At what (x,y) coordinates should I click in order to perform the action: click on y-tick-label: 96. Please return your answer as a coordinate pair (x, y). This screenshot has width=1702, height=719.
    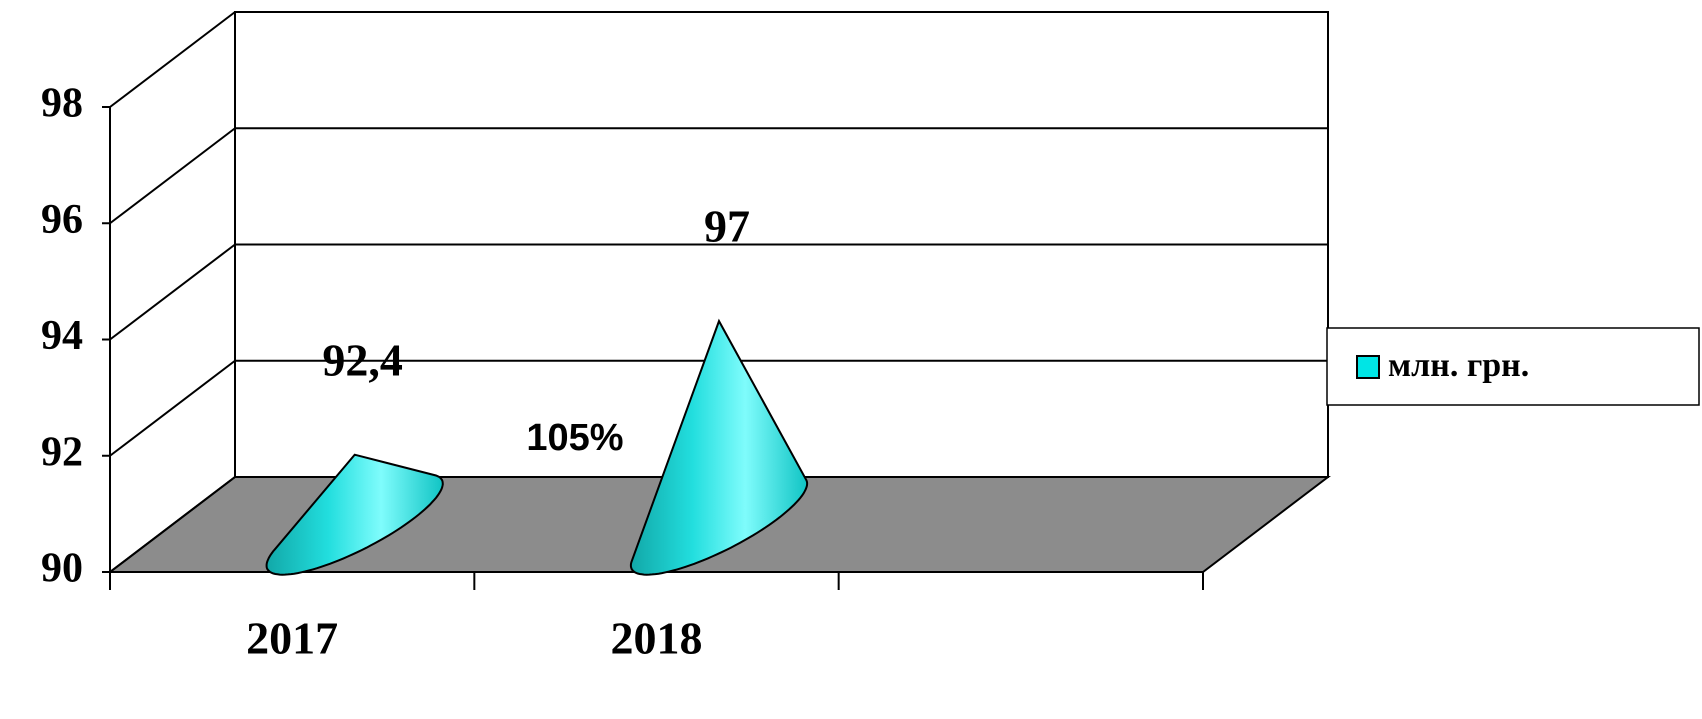
    Looking at the image, I should click on (62, 220).